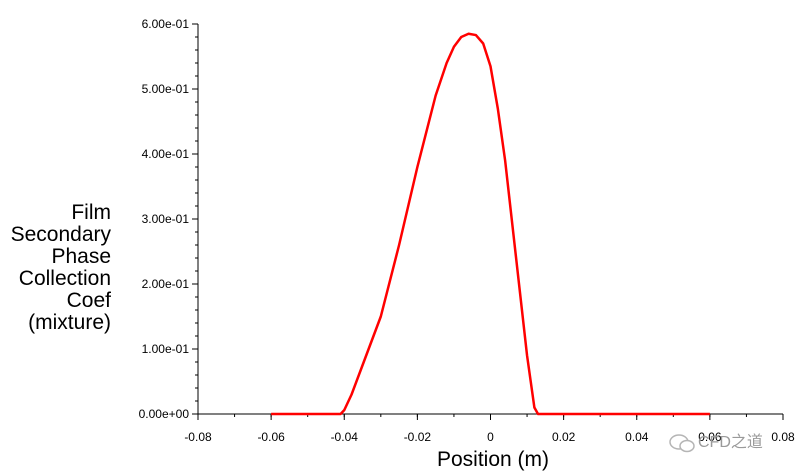 The height and width of the screenshot is (475, 807). I want to click on x-axis-label: Position (m), so click(493, 459).